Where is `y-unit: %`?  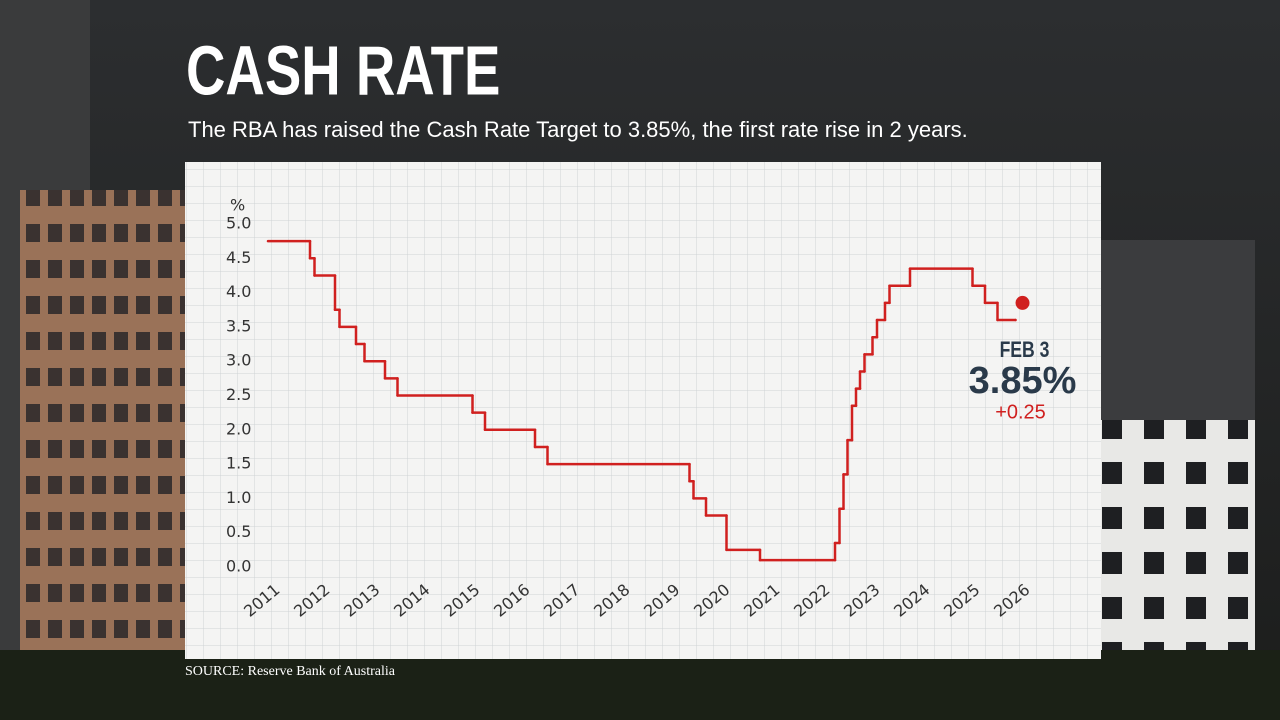 y-unit: % is located at coordinates (237, 205).